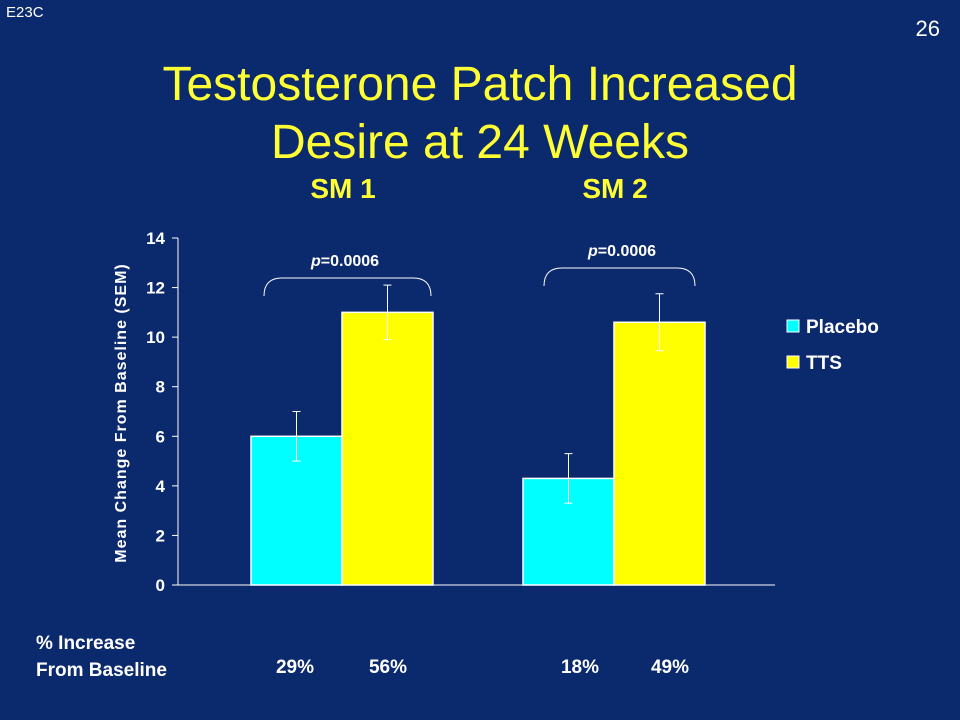 The height and width of the screenshot is (720, 960). I want to click on slide-title-line-1: Testosterone Patch Increased, so click(480, 85).